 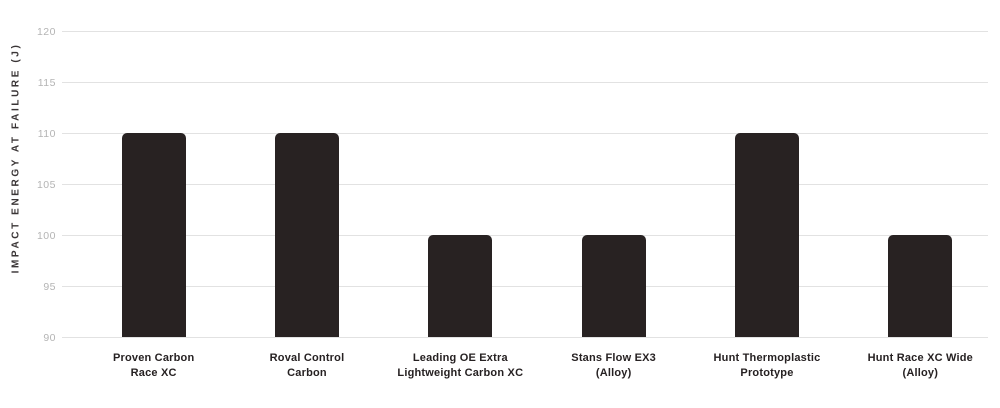 What do you see at coordinates (460, 365) in the screenshot?
I see `category-label-2: Leading OE Extra Lightweight Carbon XC` at bounding box center [460, 365].